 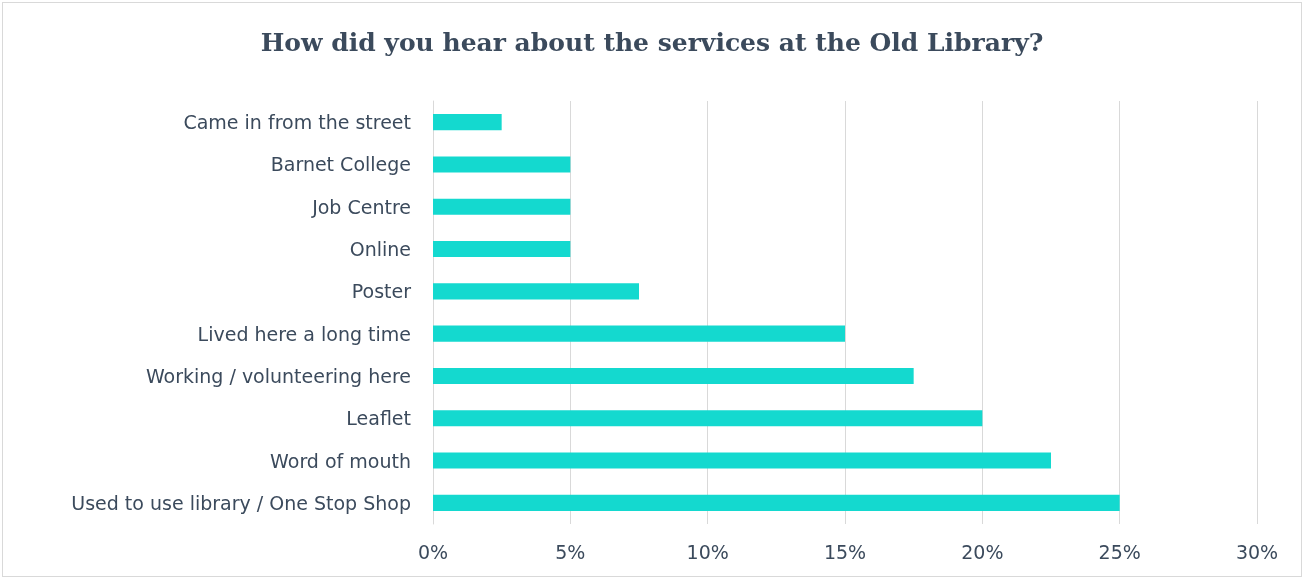 I want to click on y-tick-label: Came in from the street, so click(x=297, y=122).